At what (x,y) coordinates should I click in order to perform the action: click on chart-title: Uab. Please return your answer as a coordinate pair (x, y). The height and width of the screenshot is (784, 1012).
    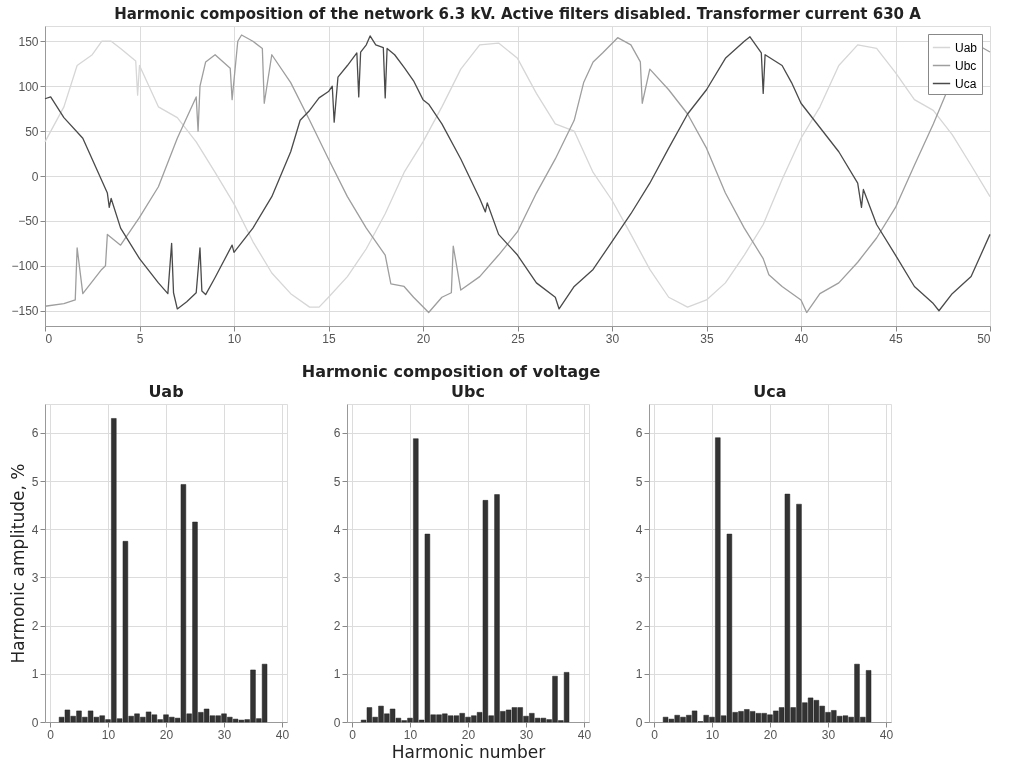
    Looking at the image, I should click on (166, 391).